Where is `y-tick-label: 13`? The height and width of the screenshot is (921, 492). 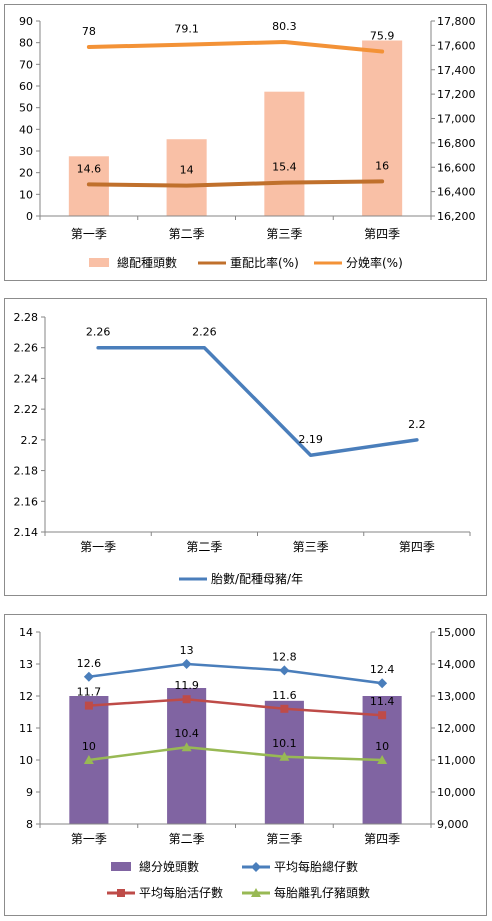 y-tick-label: 13 is located at coordinates (26, 664).